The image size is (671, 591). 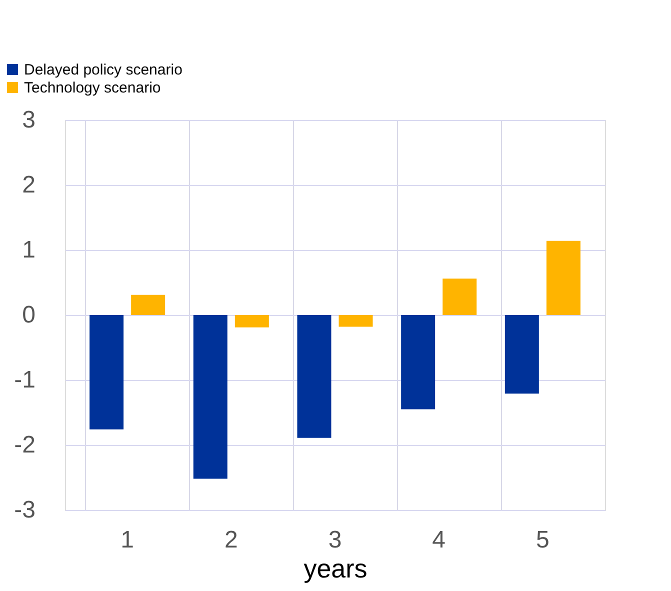 What do you see at coordinates (103, 70) in the screenshot?
I see `legend-label: Delayed policy scenario` at bounding box center [103, 70].